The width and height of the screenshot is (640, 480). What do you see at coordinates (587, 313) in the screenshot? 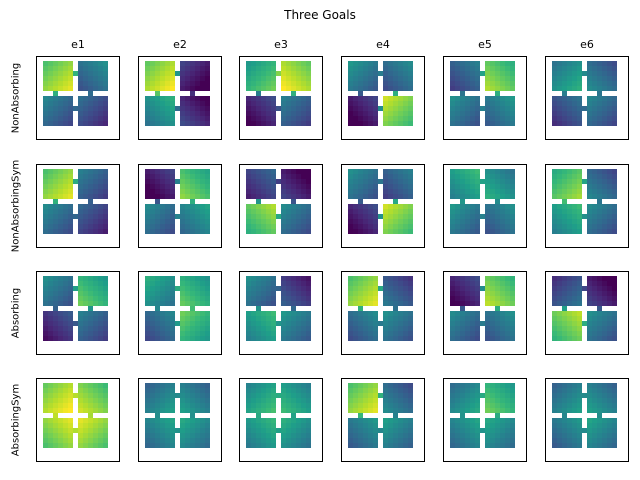
I see `panel-absorbing-e6` at bounding box center [587, 313].